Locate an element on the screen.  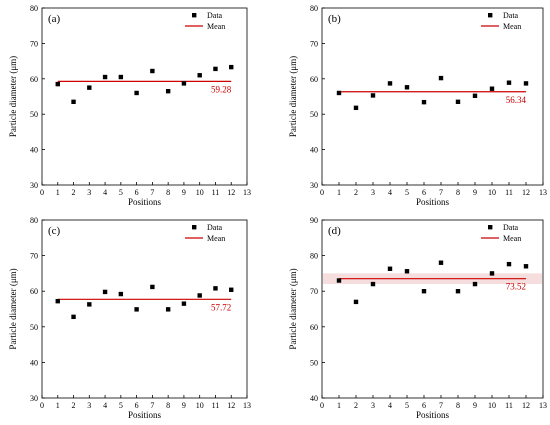
y-tick-label: 30 is located at coordinates (34, 185).